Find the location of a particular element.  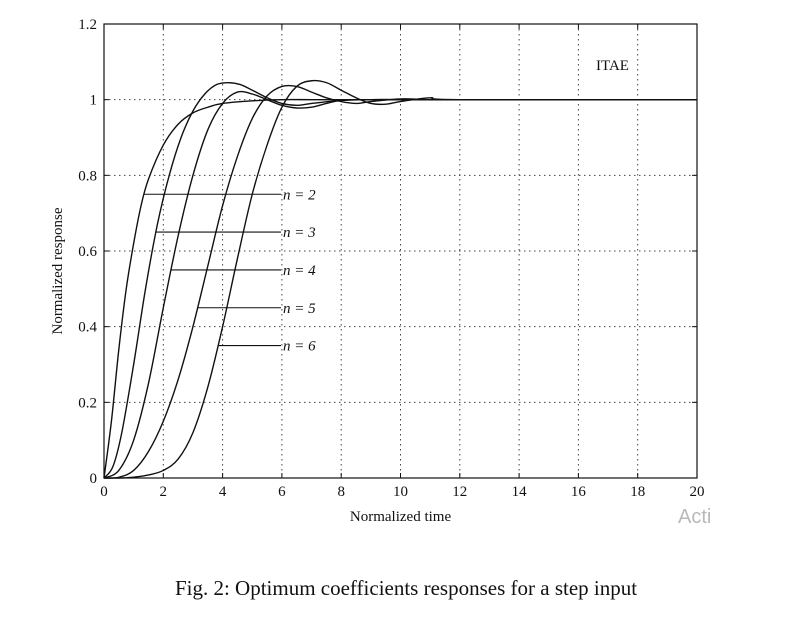

y-tick-label: 1 is located at coordinates (94, 101).